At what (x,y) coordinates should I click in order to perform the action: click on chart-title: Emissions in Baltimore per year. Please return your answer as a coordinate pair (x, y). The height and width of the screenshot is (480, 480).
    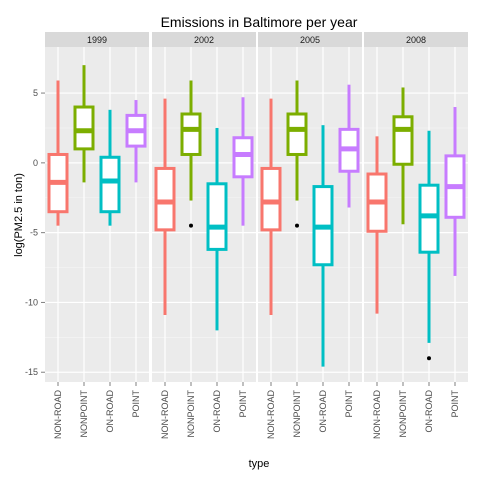
    Looking at the image, I should click on (259, 22).